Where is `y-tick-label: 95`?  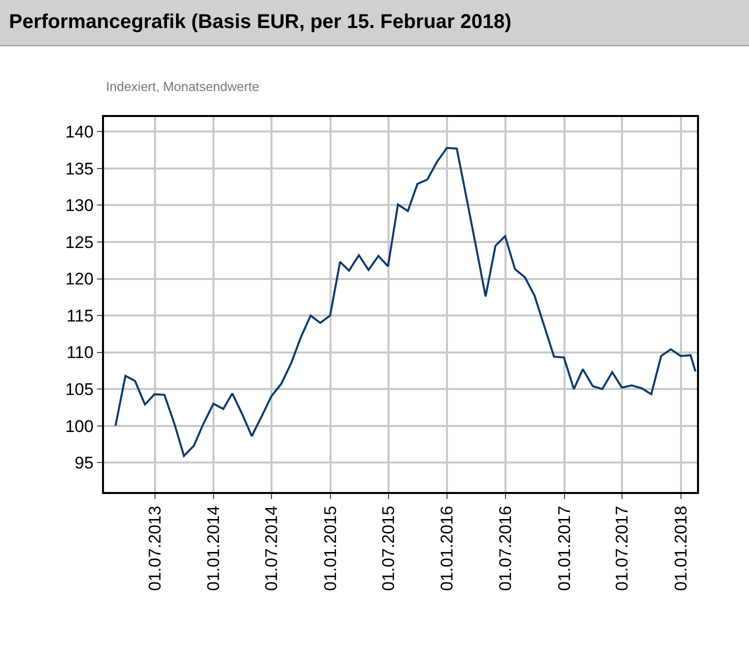
y-tick-label: 95 is located at coordinates (84, 463).